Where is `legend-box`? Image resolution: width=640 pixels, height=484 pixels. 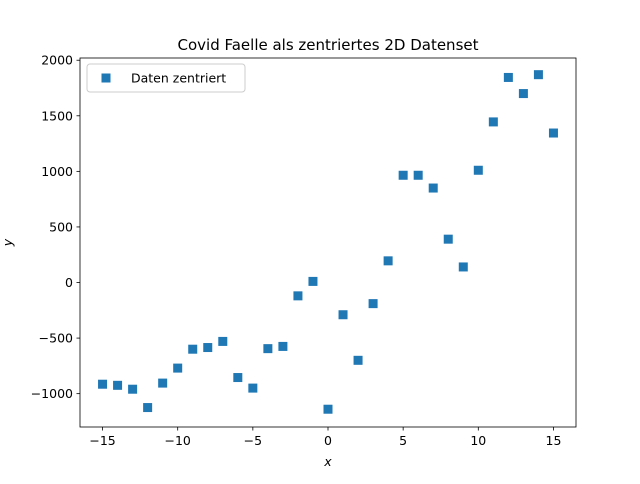 legend-box is located at coordinates (166, 78).